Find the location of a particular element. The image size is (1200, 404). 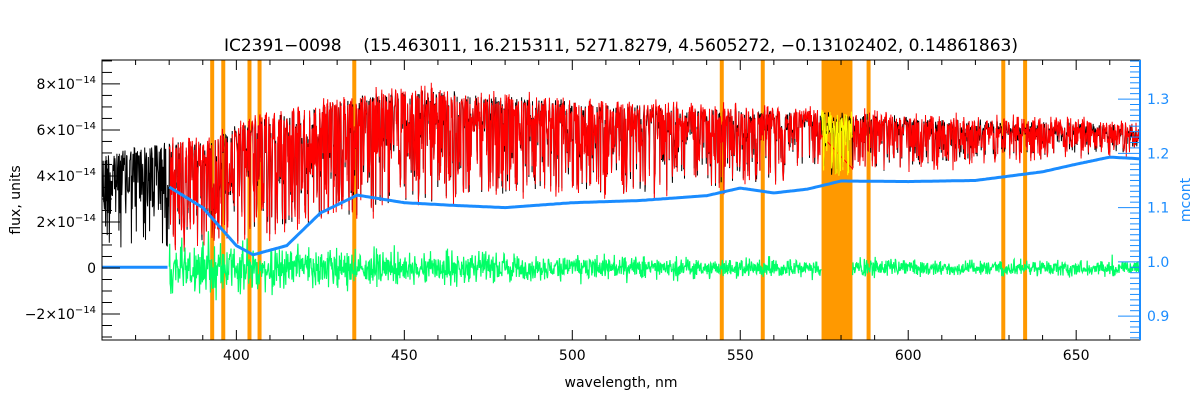

y2-tick-label: 1.1 is located at coordinates (1158, 209).